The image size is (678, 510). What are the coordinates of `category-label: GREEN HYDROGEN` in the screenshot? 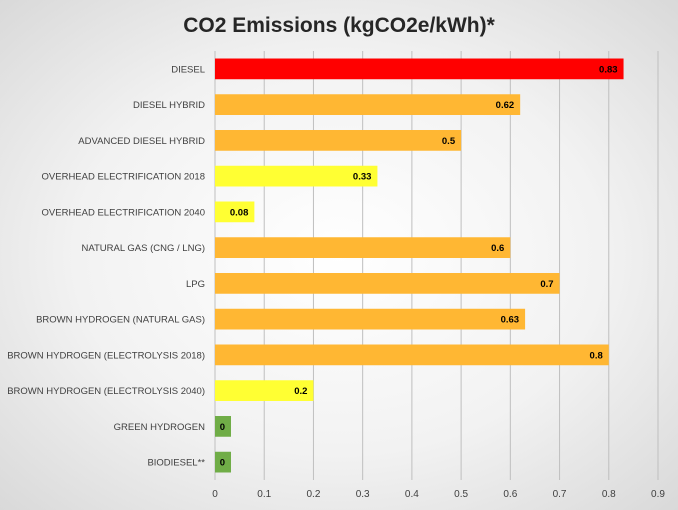 It's located at (159, 427).